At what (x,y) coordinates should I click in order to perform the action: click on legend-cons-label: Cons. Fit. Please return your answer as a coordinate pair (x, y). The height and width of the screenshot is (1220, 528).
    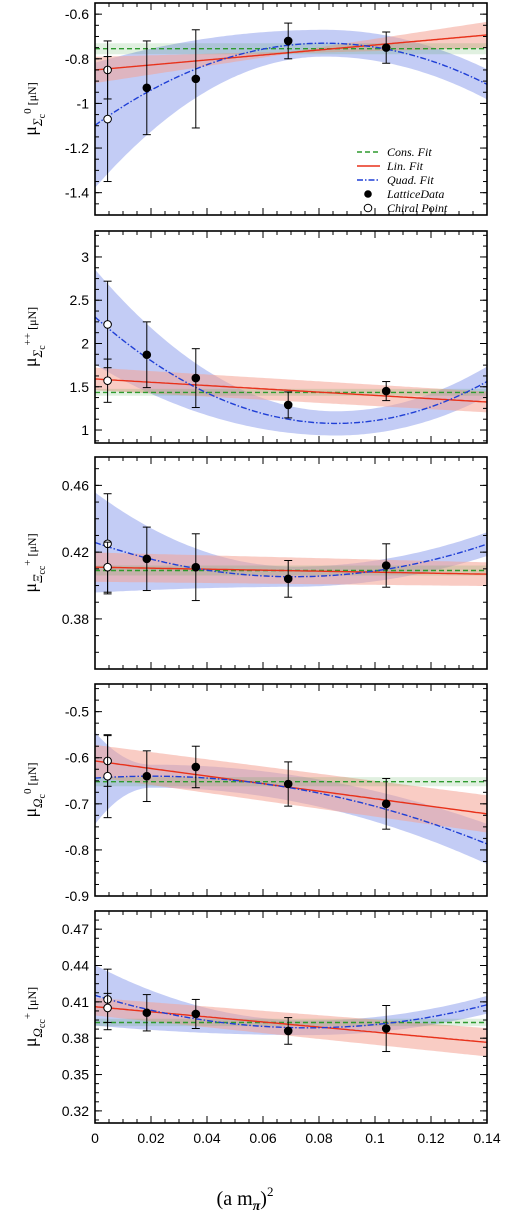
    Looking at the image, I should click on (409, 152).